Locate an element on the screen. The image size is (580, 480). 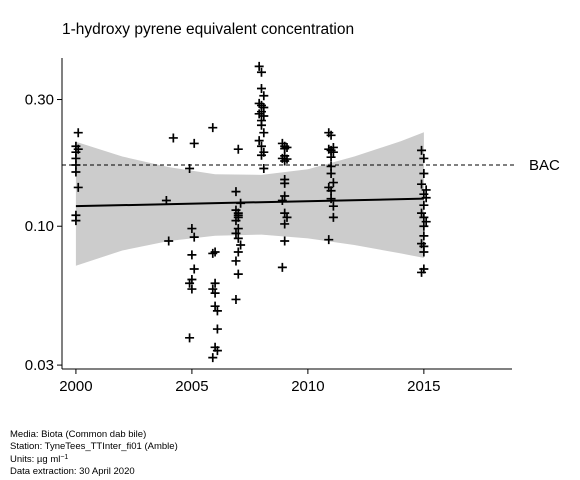
footer-units: Units: µg ml−1 is located at coordinates (94, 459).